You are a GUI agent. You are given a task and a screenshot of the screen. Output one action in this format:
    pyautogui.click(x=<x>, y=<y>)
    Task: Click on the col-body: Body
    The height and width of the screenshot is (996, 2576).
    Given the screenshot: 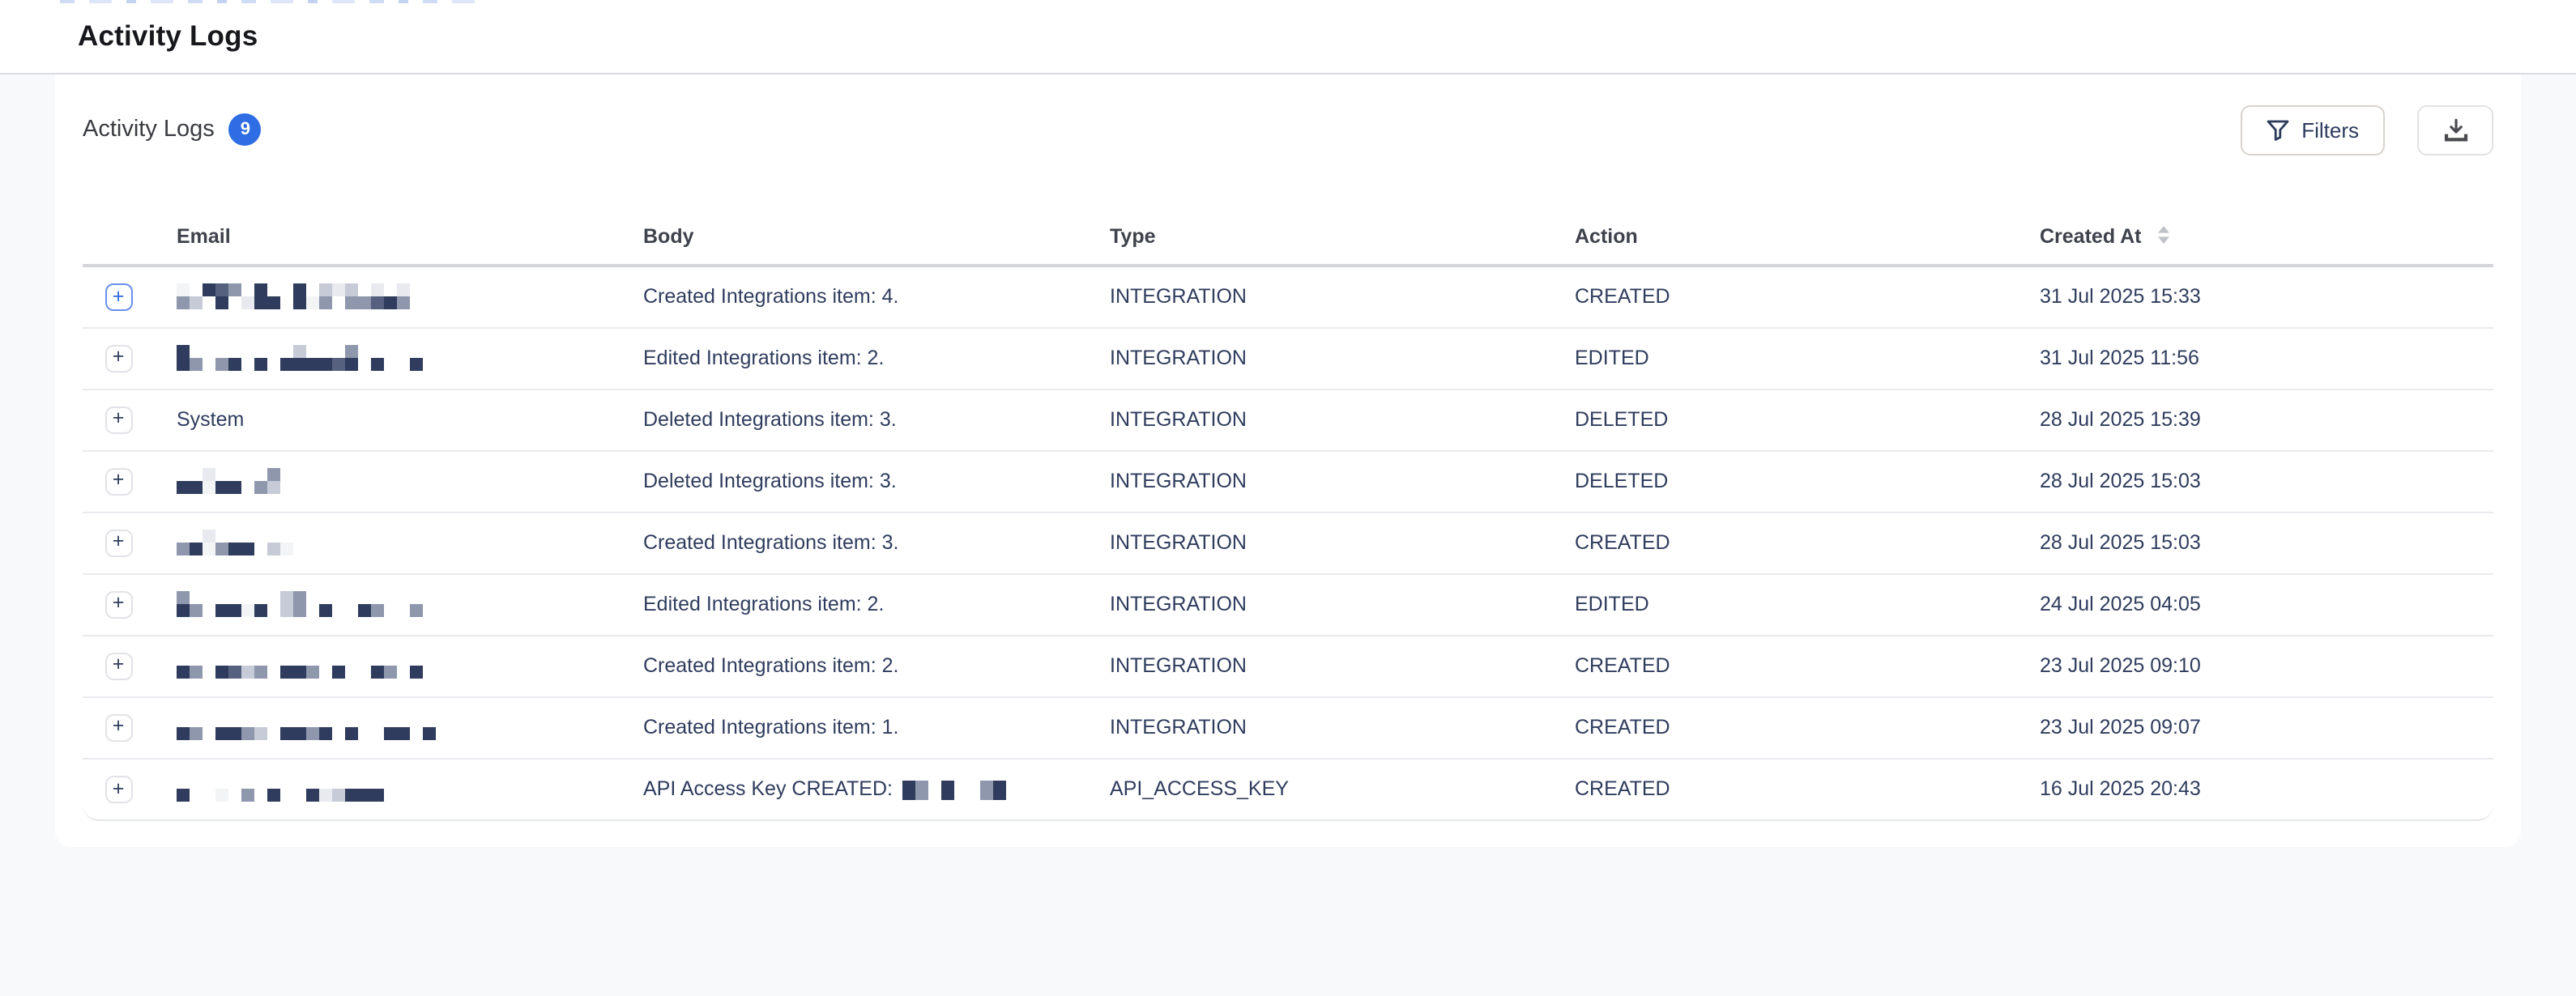 What is the action you would take?
    pyautogui.click(x=854, y=238)
    